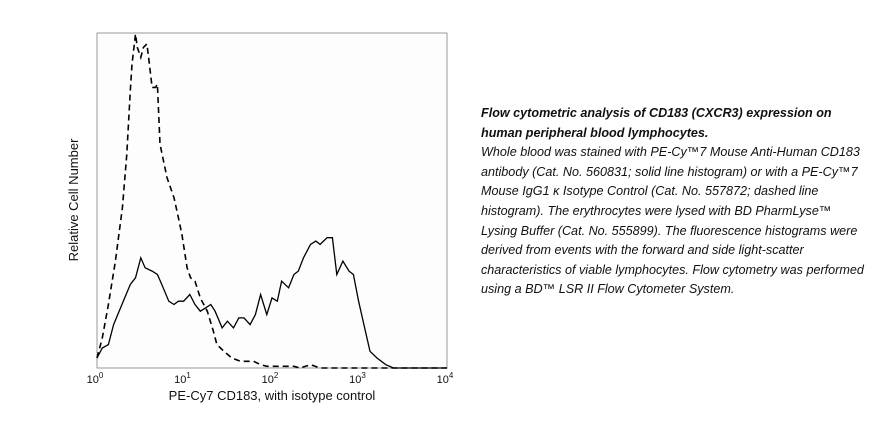 The image size is (883, 446). What do you see at coordinates (73, 199) in the screenshot?
I see `y-axis-label: Relative Cell Number` at bounding box center [73, 199].